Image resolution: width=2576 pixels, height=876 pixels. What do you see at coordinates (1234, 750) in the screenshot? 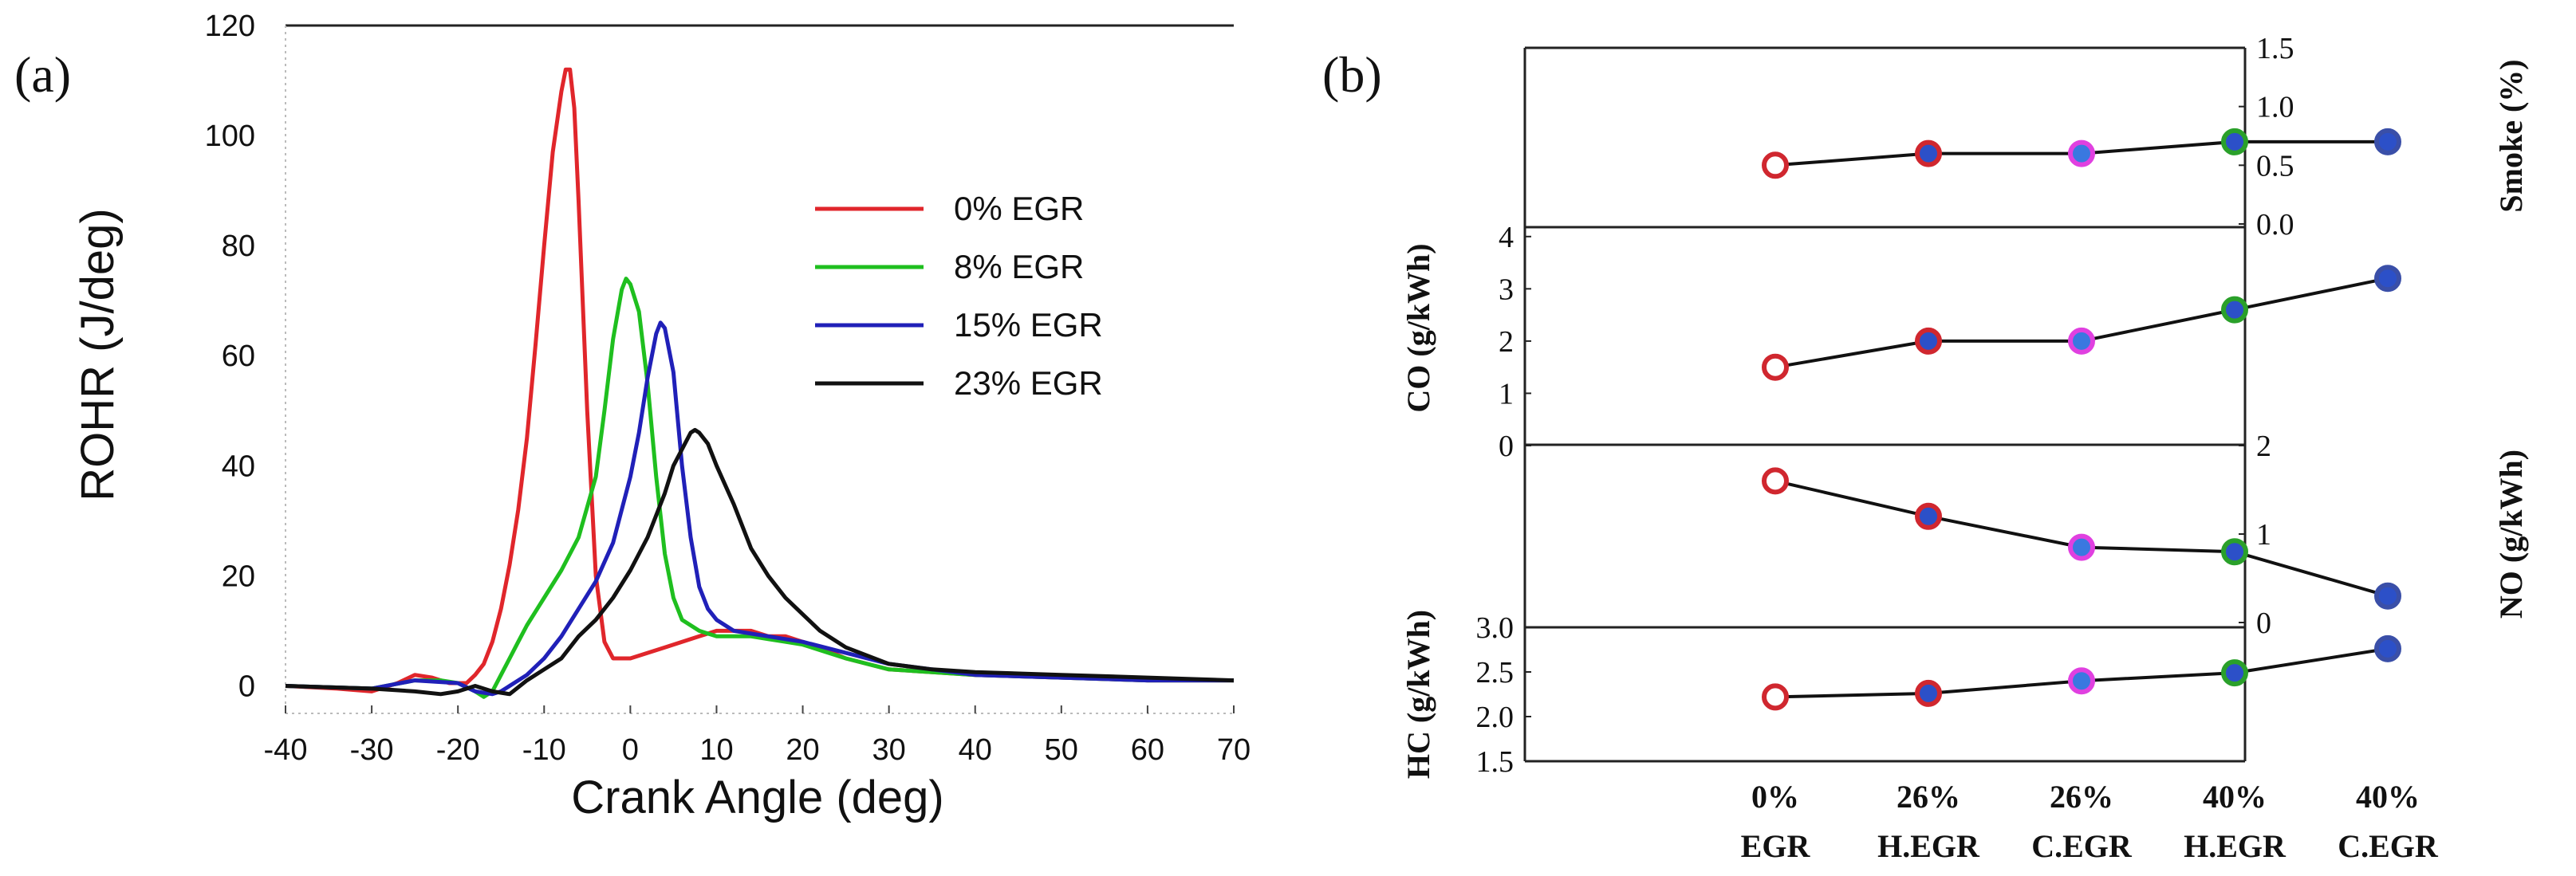
I see `x-tick-label: 70` at bounding box center [1234, 750].